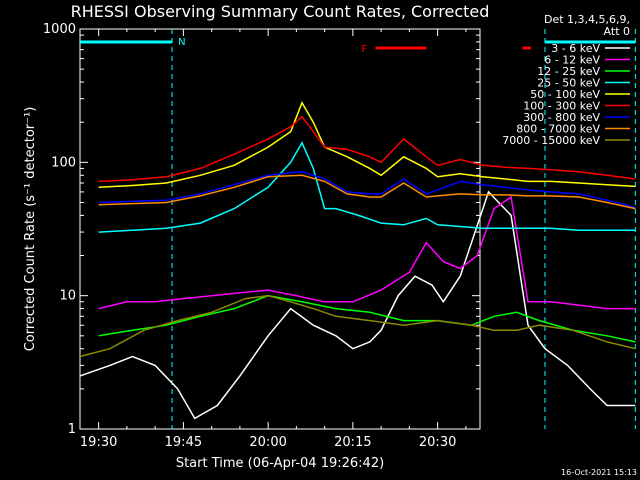  I want to click on legend-label-5: 100 - 300 keV, so click(561, 106).